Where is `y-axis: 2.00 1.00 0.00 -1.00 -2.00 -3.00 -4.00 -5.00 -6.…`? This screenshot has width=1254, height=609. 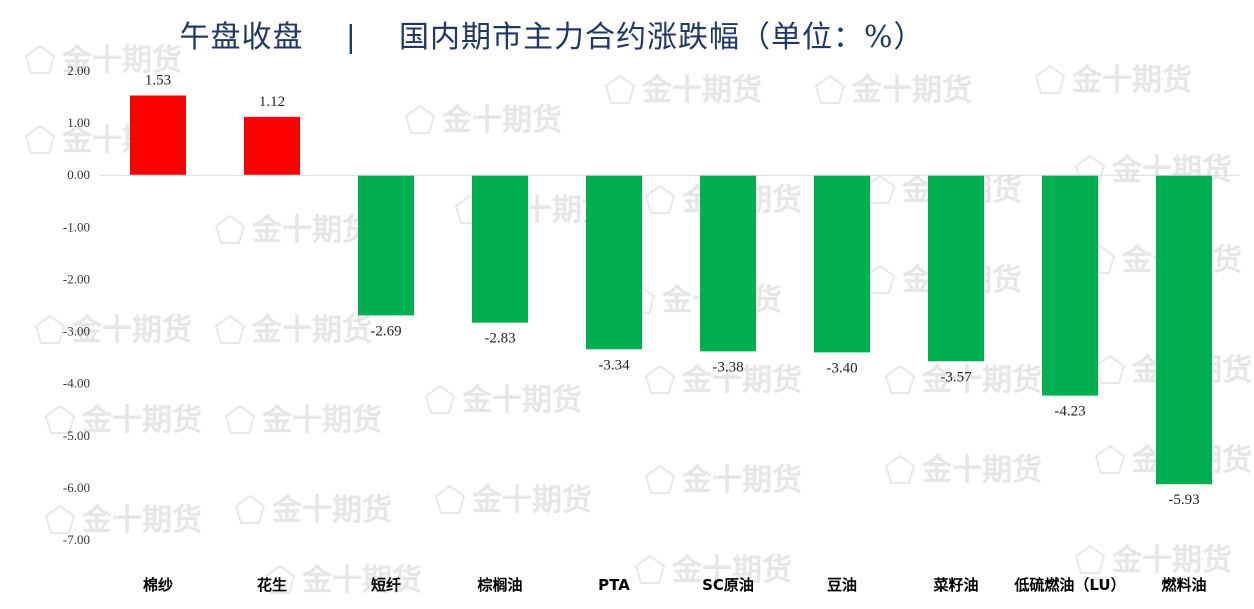
y-axis: 2.00 1.00 0.00 -1.00 -2.00 -3.00 -4.00 -5.00 -6.… is located at coordinates (76, 305).